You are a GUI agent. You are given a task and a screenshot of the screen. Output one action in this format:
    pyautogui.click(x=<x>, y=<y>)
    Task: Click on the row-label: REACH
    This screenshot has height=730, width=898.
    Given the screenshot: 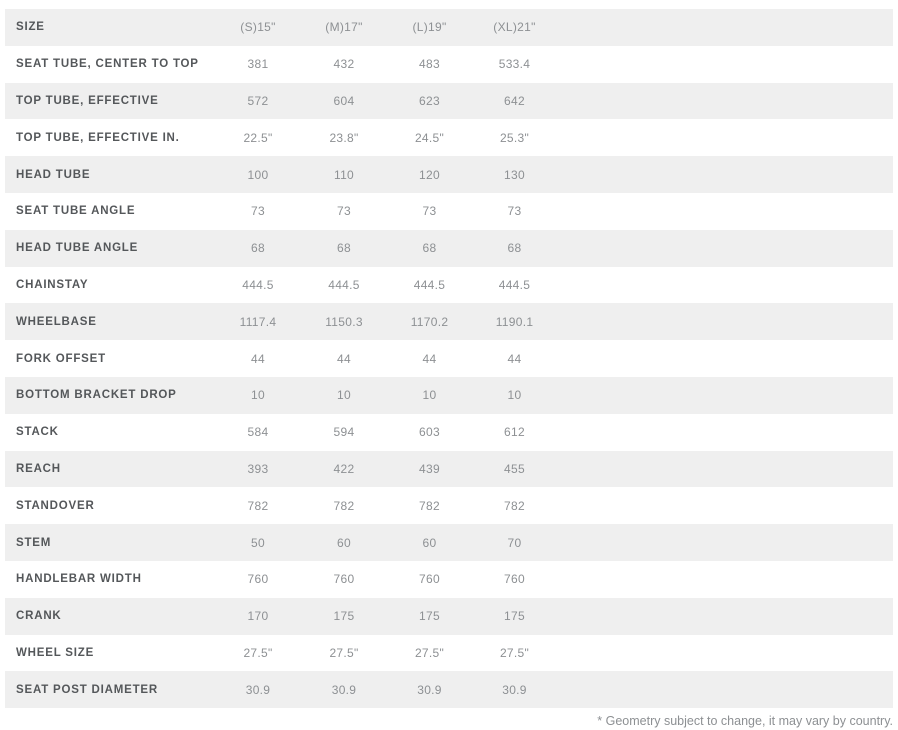 What is the action you would take?
    pyautogui.click(x=38, y=468)
    